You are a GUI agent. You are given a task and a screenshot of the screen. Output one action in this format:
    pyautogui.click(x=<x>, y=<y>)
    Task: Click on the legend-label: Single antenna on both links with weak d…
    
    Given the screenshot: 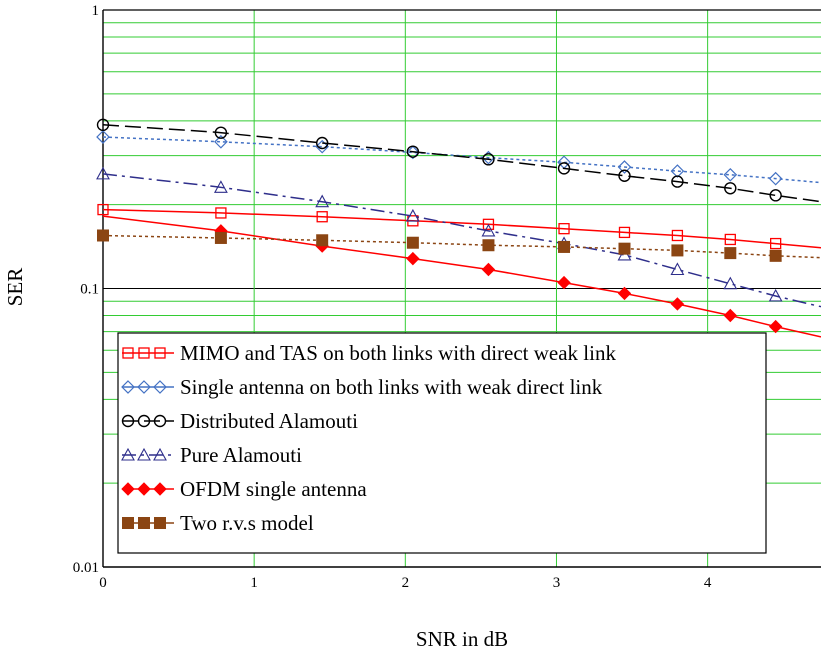 What is the action you would take?
    pyautogui.click(x=391, y=387)
    